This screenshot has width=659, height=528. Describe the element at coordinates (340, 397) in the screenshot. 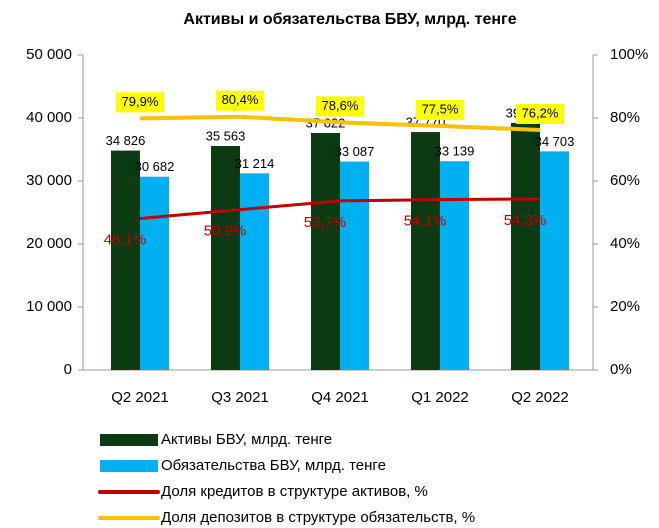

I see `x-tick-label: Q4 2021` at that location.